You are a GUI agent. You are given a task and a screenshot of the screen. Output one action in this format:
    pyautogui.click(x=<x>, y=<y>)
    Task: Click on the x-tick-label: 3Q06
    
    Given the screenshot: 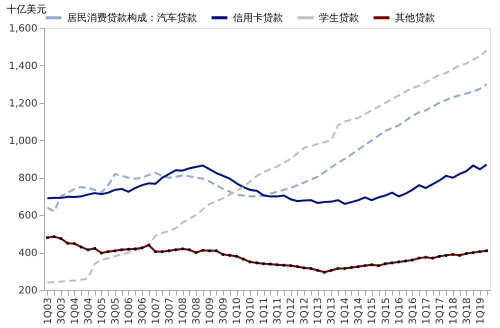 What is the action you would take?
    pyautogui.click(x=142, y=311)
    